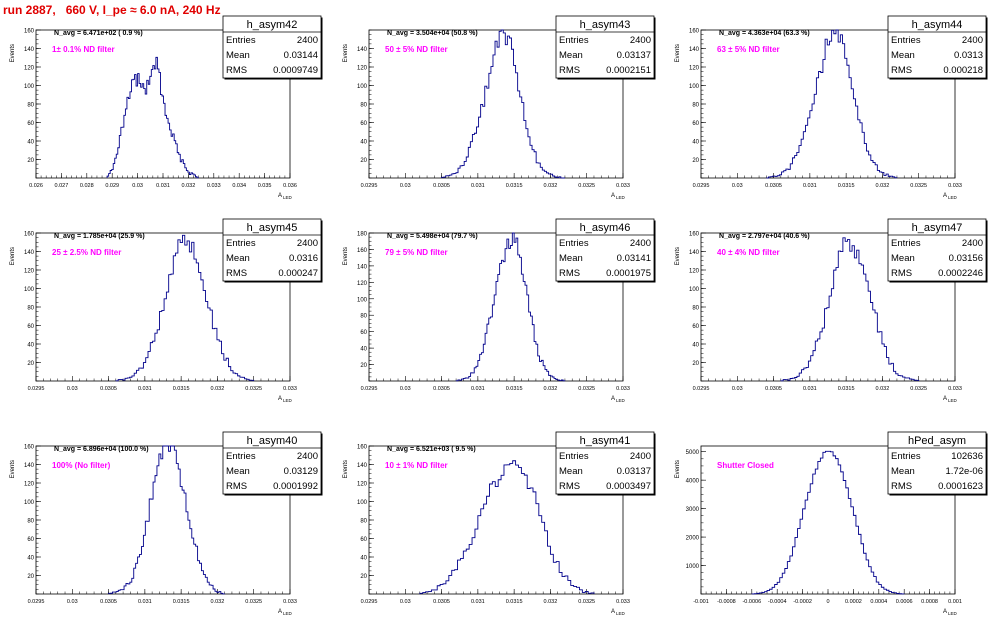 The image size is (996, 622). What do you see at coordinates (86, 252) in the screenshot?
I see `filter-label: 25 ± 2.5% ND filter` at bounding box center [86, 252].